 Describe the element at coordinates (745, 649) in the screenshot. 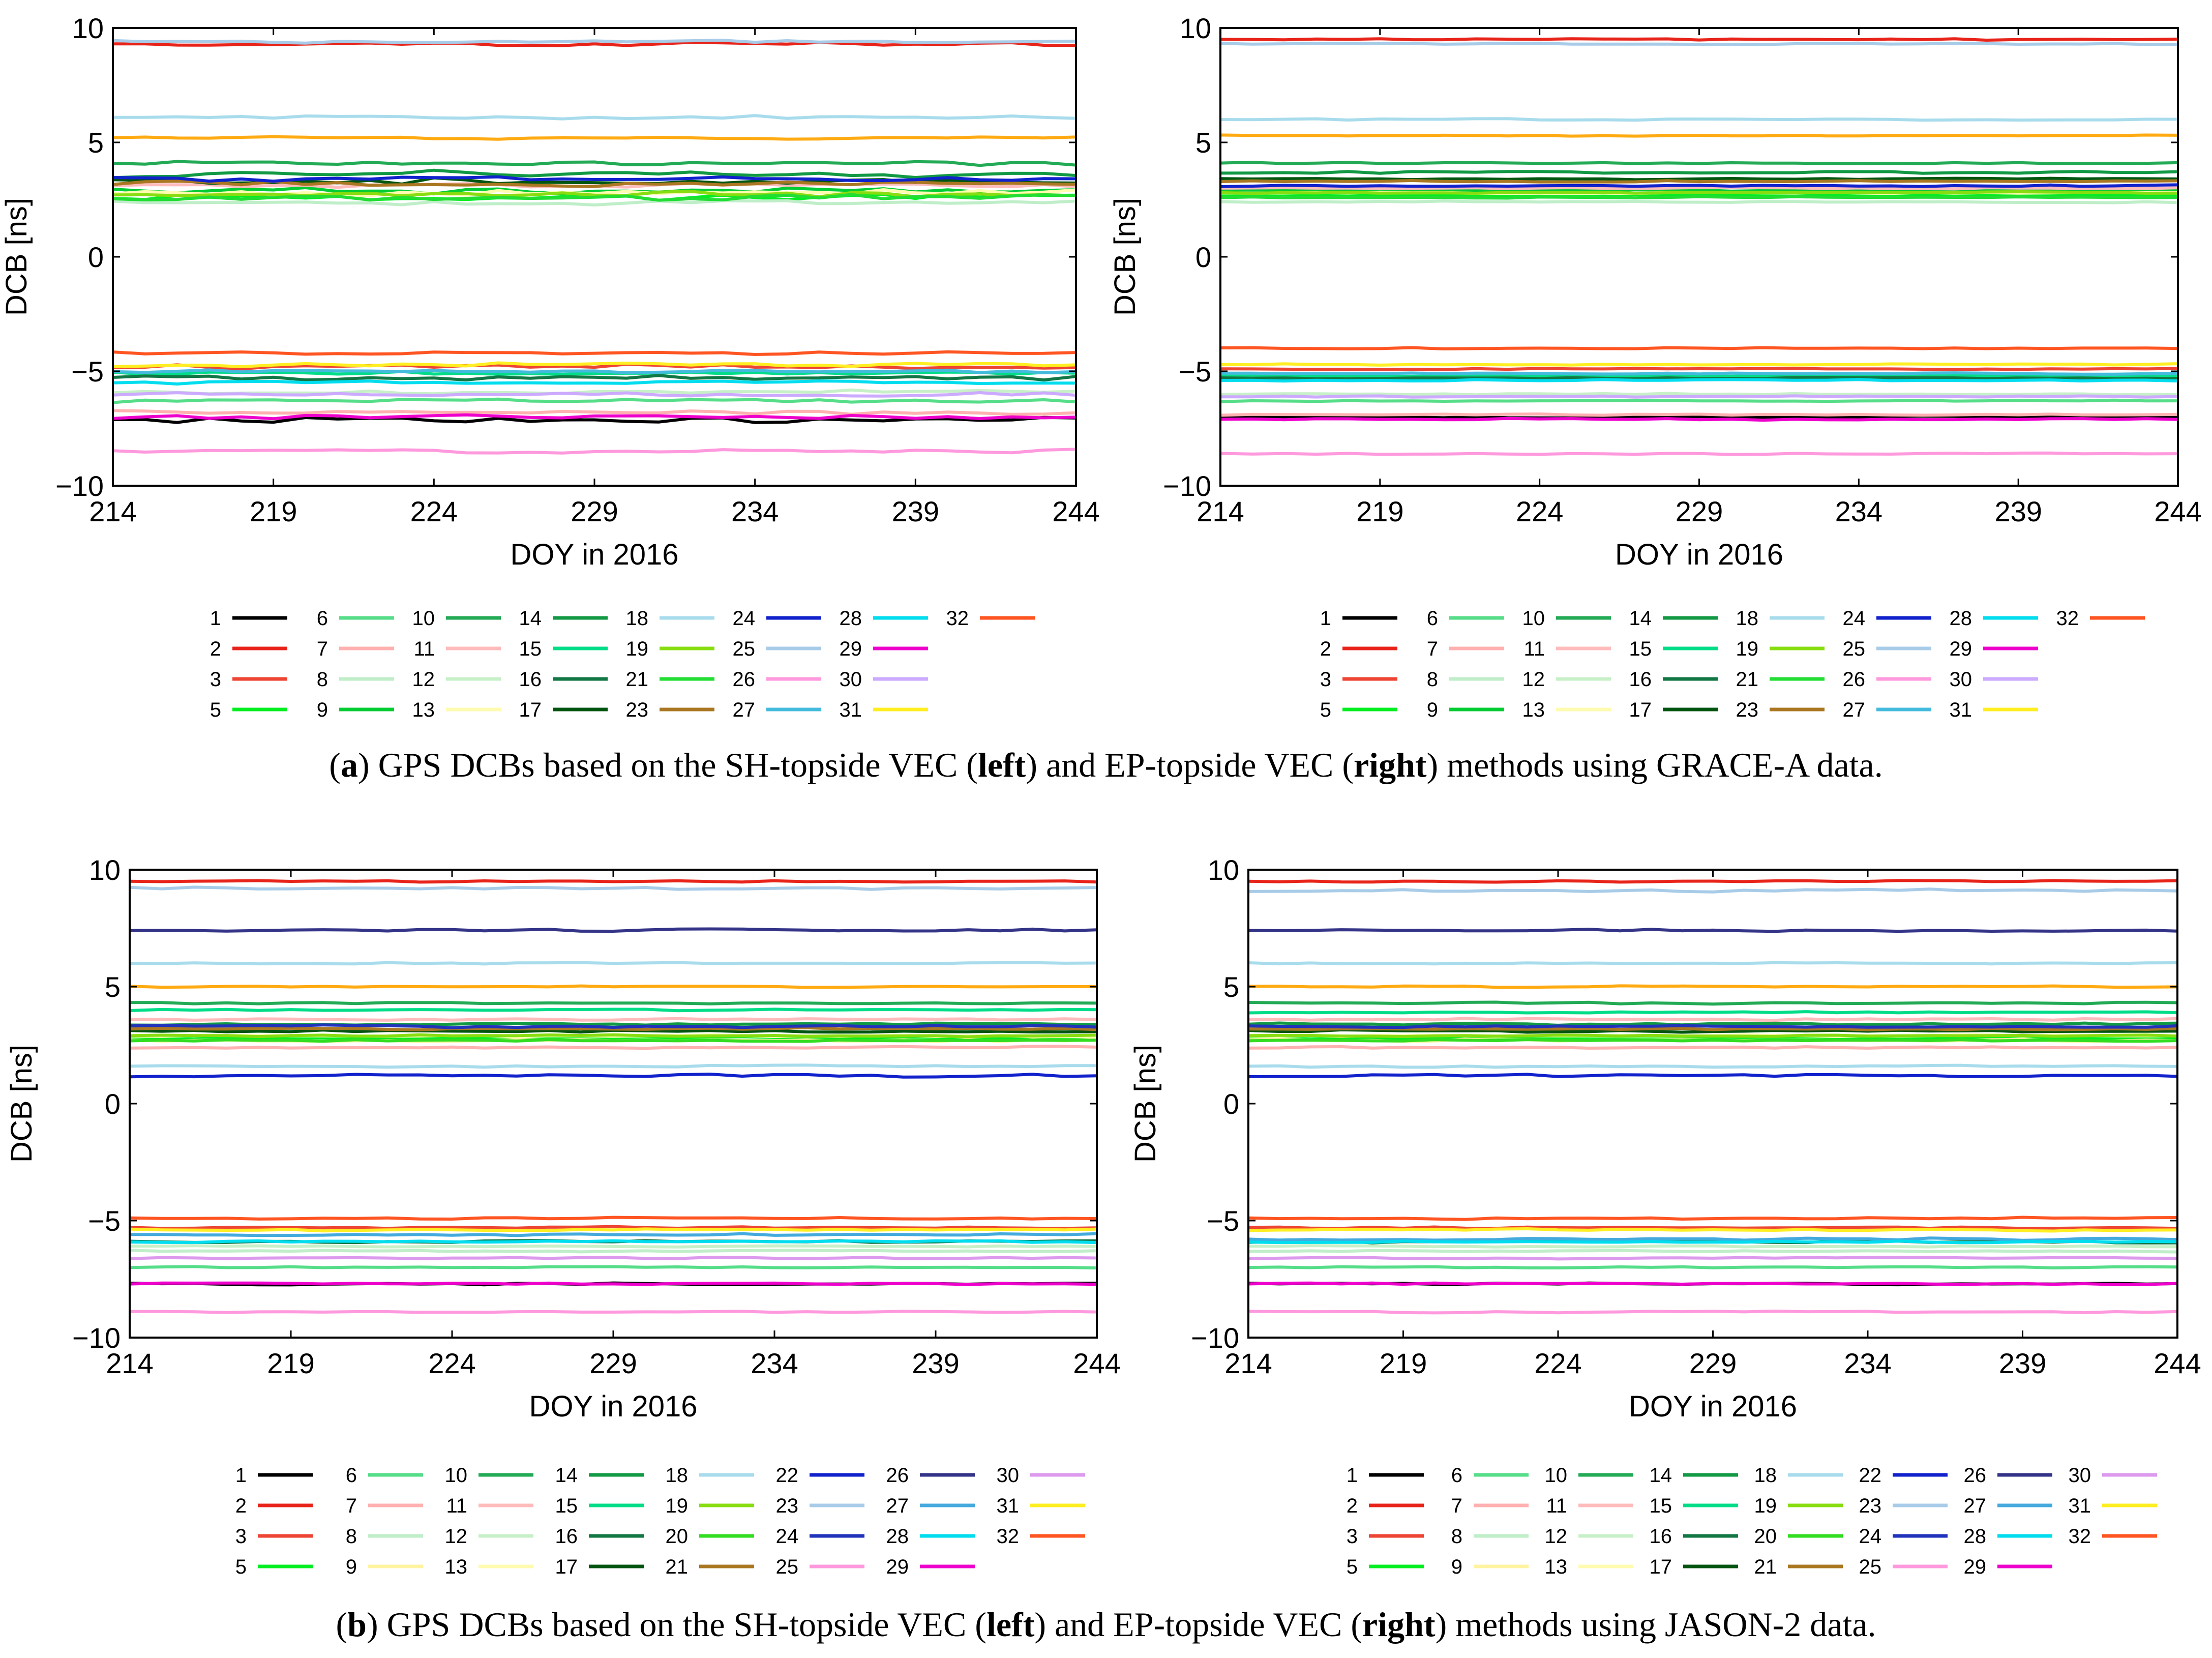

I see `legend-label: 25` at that location.